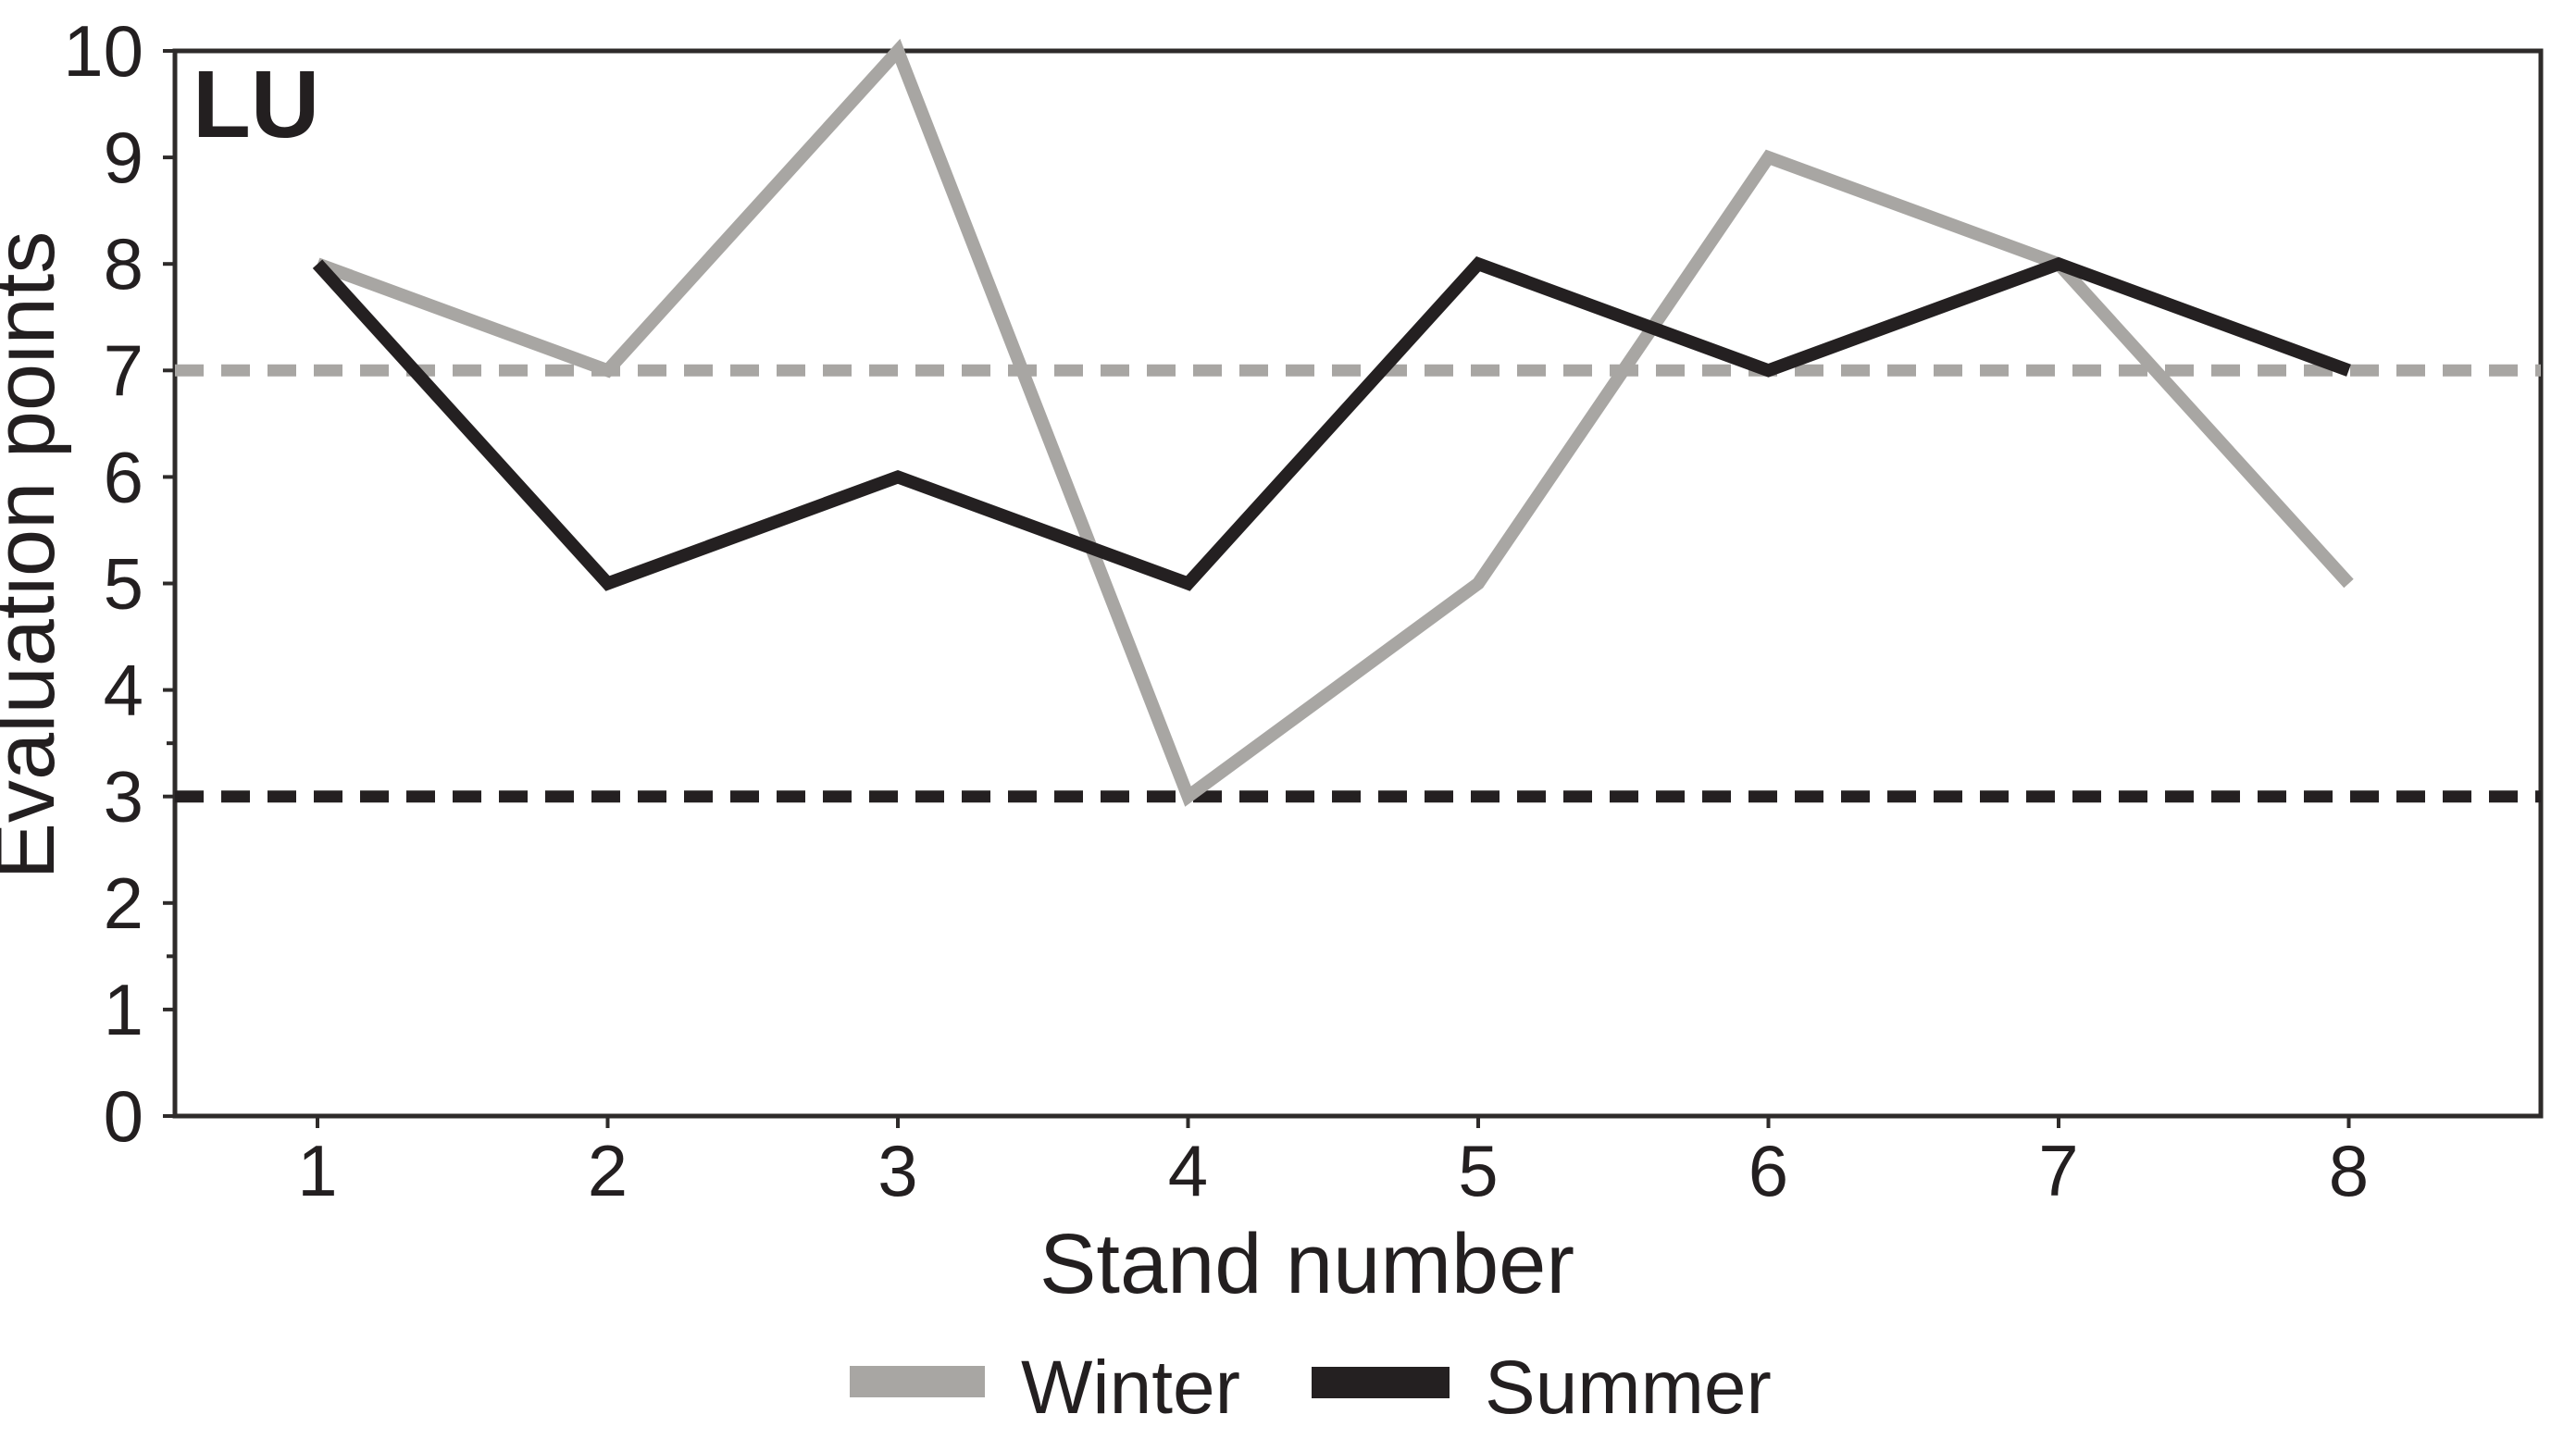 The image size is (2576, 1439). Describe the element at coordinates (897, 1171) in the screenshot. I see `x-tick-label: 3` at that location.